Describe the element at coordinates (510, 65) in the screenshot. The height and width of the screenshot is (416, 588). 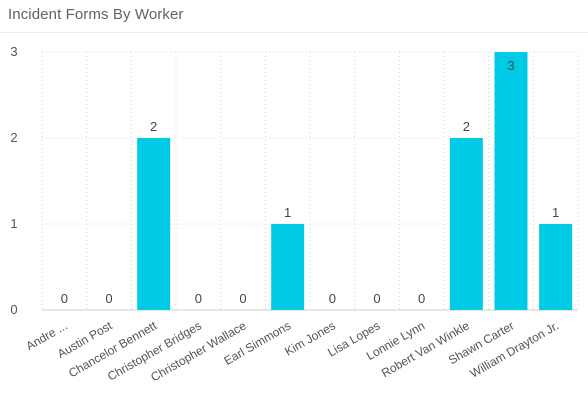
I see `data-label: 3` at that location.